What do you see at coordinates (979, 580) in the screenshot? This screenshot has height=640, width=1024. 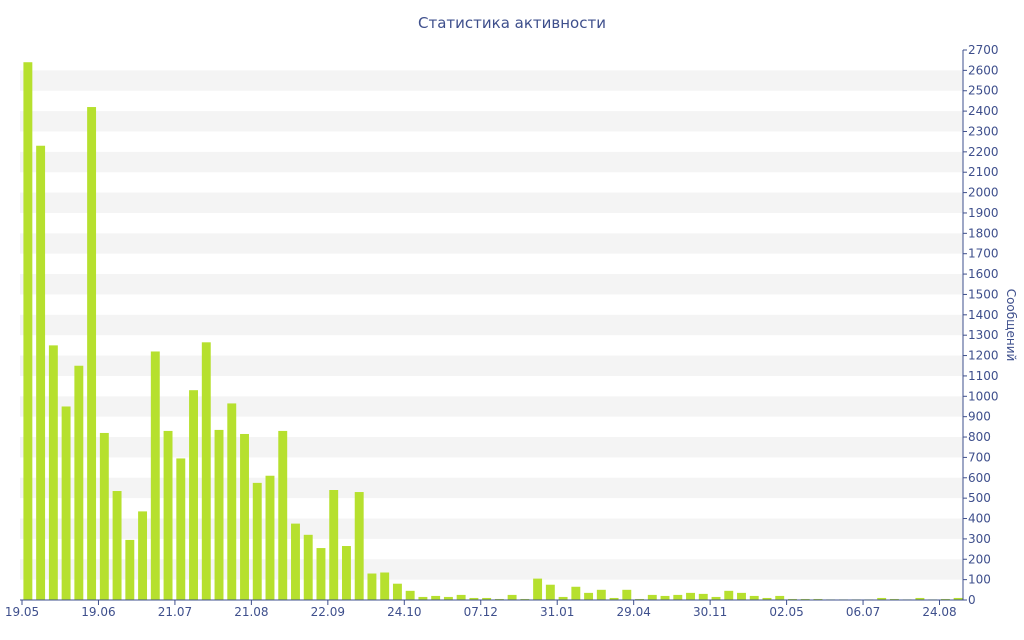 I see `y-tick-label: 100` at bounding box center [979, 580].